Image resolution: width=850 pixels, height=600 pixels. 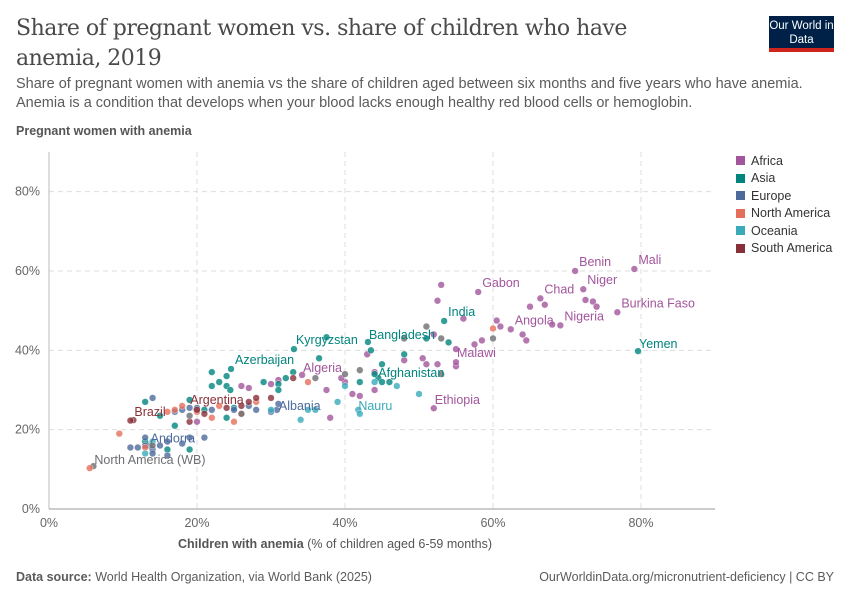 What do you see at coordinates (411, 373) in the screenshot?
I see `point-label: Afghanistan` at bounding box center [411, 373].